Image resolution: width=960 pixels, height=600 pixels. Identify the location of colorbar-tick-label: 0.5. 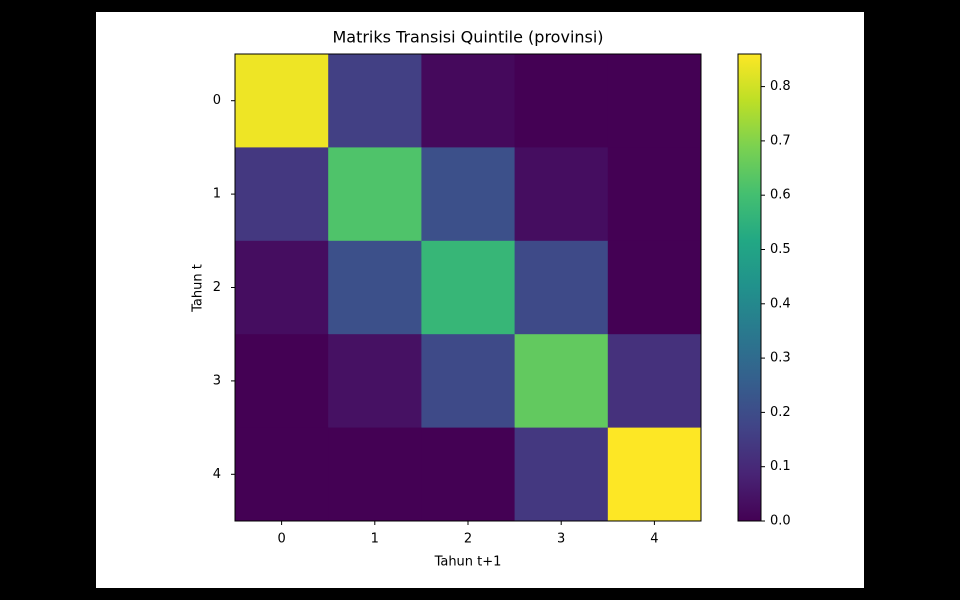
(780, 249).